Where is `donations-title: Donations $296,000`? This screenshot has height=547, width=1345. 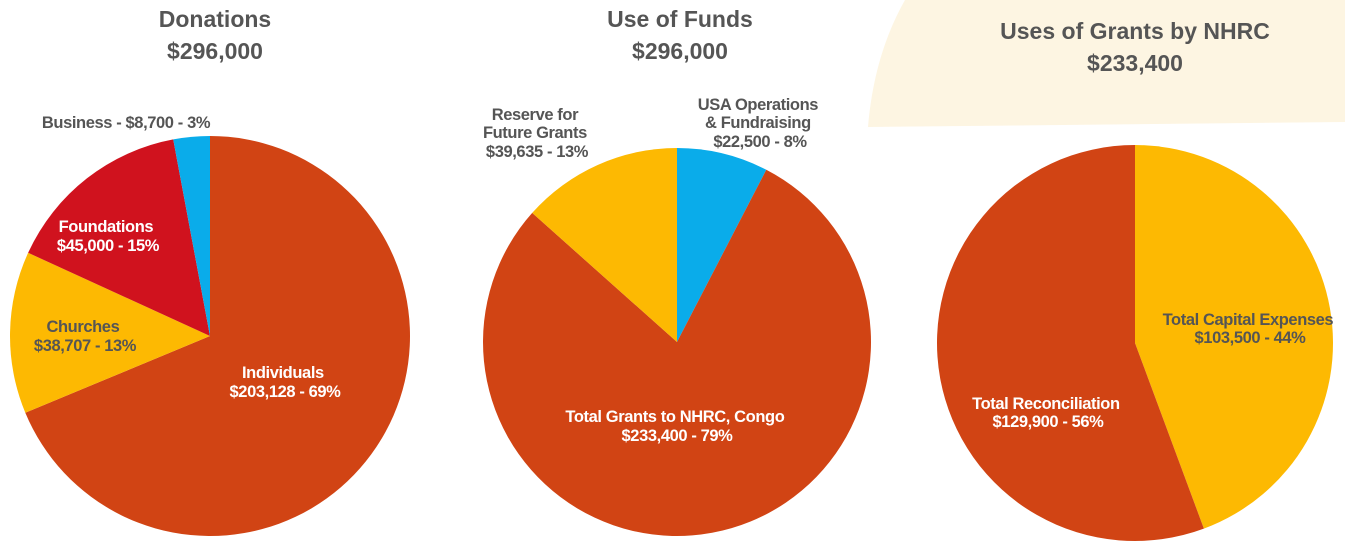 donations-title: Donations $296,000 is located at coordinates (215, 35).